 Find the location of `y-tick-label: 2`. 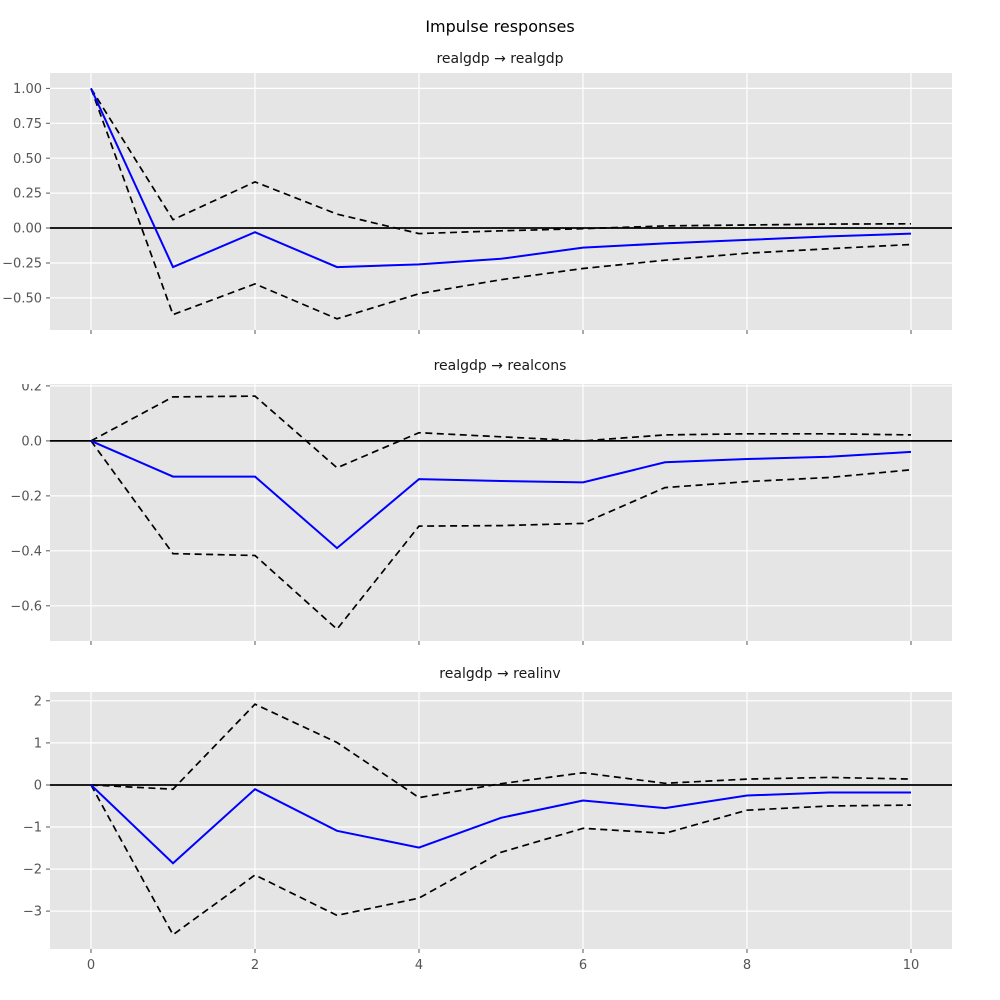

y-tick-label: 2 is located at coordinates (38, 701).